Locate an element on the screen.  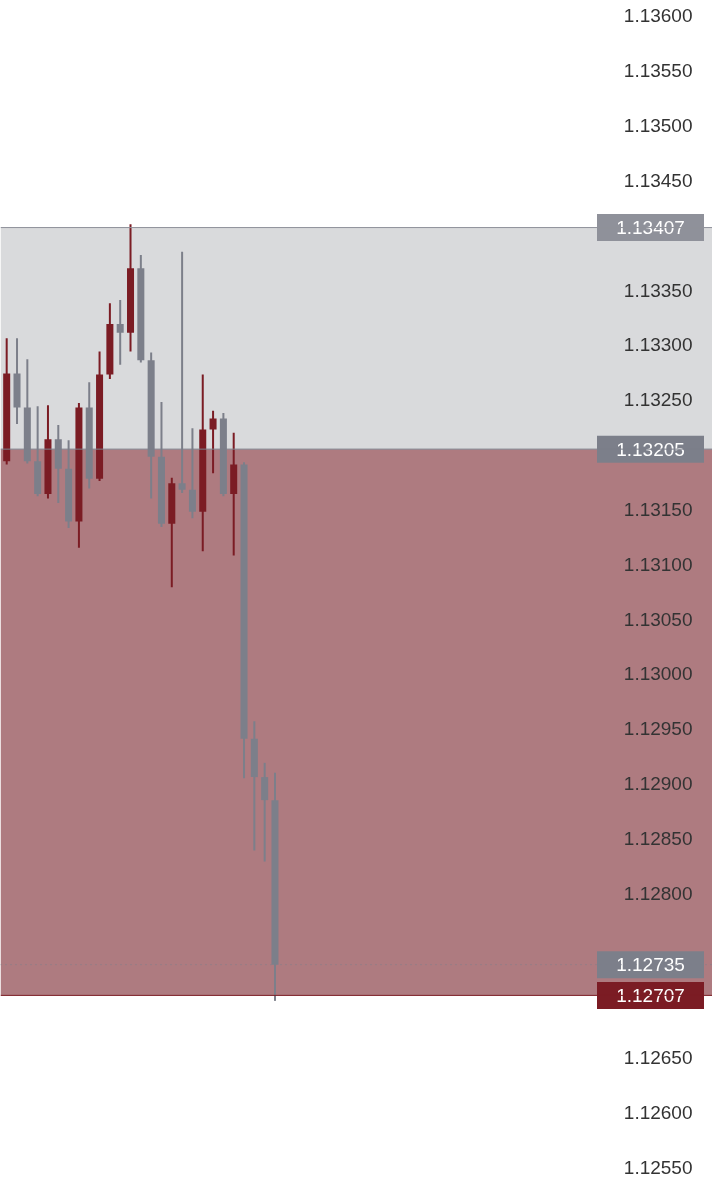
y-tick-label: 1.13050 is located at coordinates (658, 619).